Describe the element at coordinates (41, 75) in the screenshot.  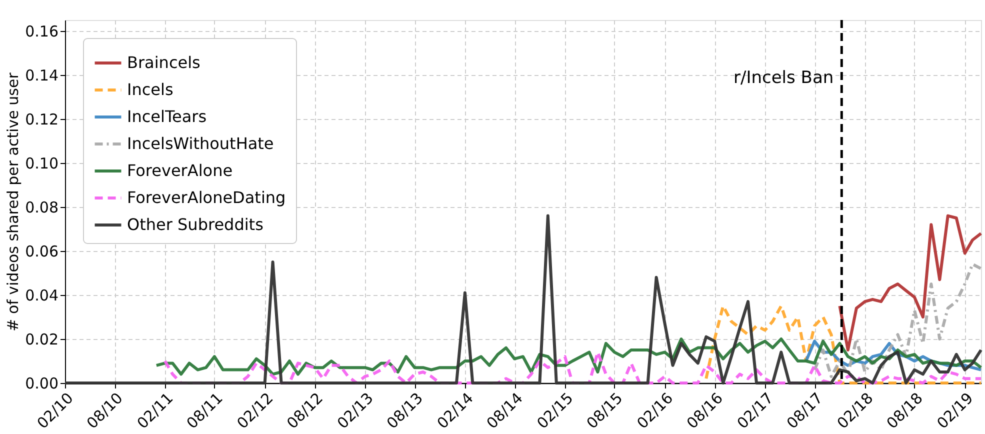
I see `y-tick-label: 0.14` at that location.